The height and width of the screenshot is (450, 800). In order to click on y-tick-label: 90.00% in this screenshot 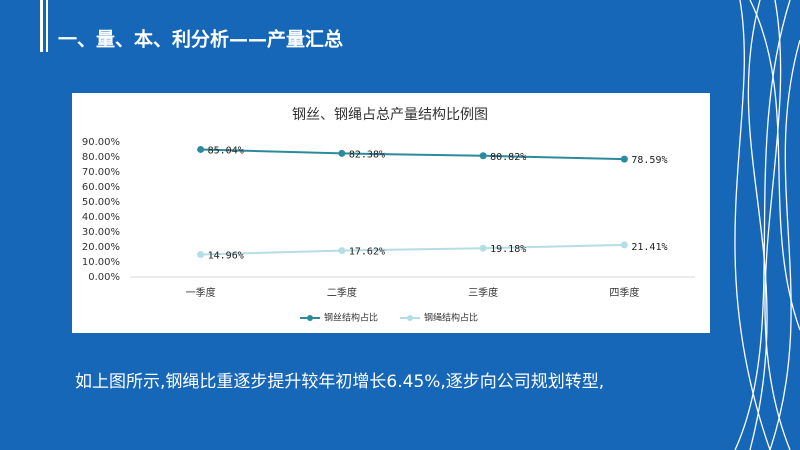, I will do `click(101, 142)`.